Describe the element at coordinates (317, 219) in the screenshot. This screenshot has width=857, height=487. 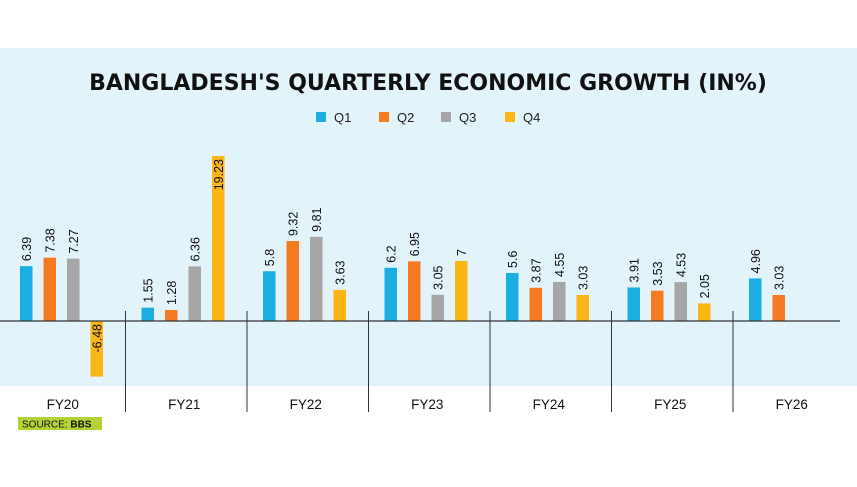
I see `value-label-fy22-q3: 9.81` at that location.